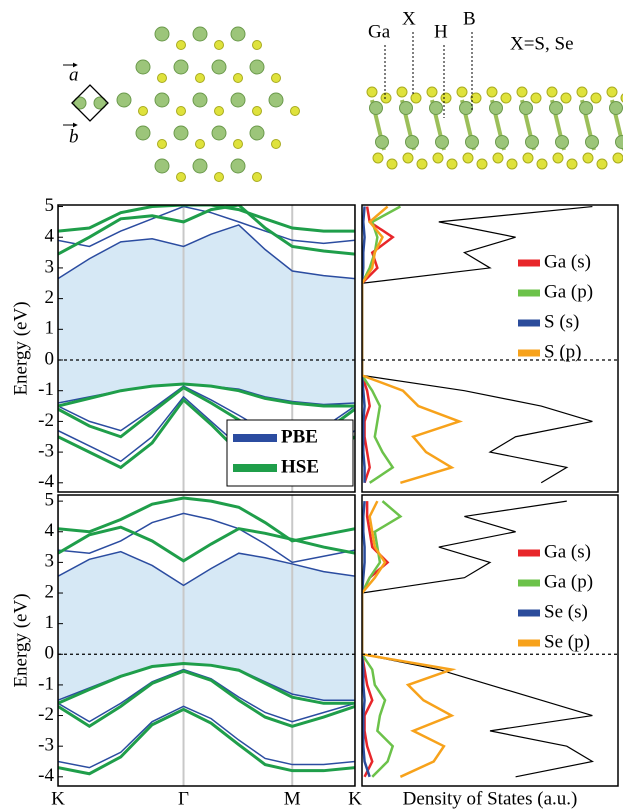 The image size is (623, 810). What do you see at coordinates (50, 530) in the screenshot?
I see `y-tick-label: 4` at bounding box center [50, 530].